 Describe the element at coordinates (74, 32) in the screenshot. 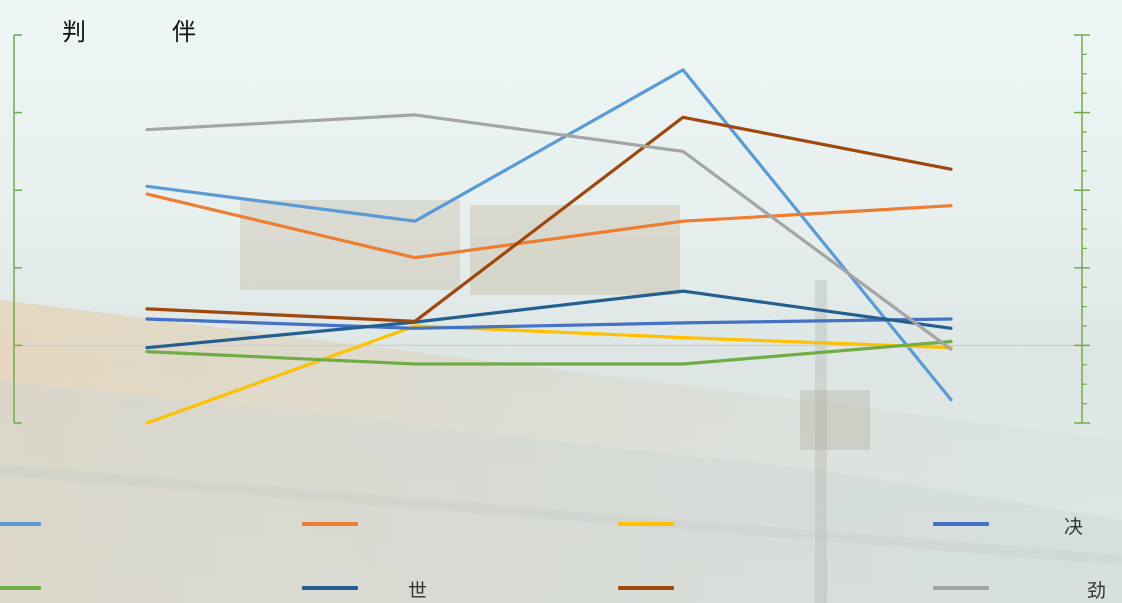

I see `header-title-left: 判` at that location.